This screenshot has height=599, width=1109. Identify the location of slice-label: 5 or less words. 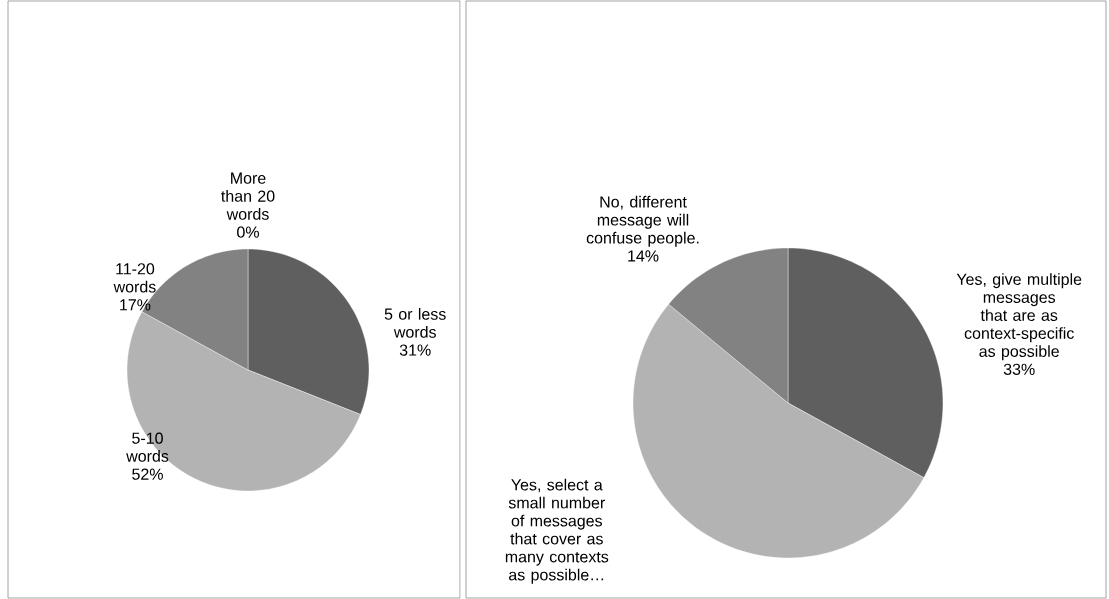
(415, 323).